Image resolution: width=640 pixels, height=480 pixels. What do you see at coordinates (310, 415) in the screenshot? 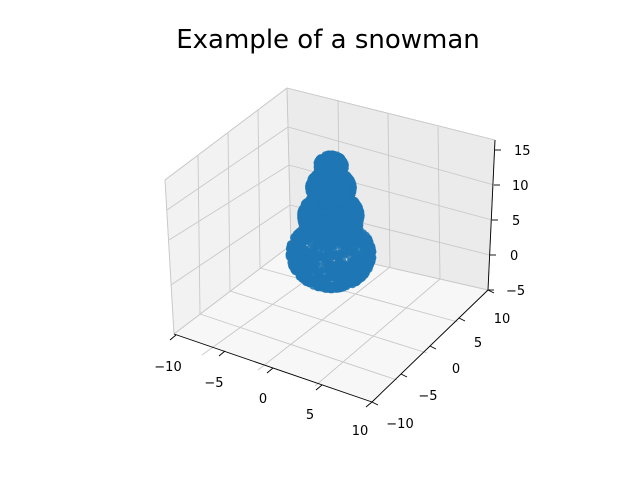
I see `x-tick-label: 5` at bounding box center [310, 415].